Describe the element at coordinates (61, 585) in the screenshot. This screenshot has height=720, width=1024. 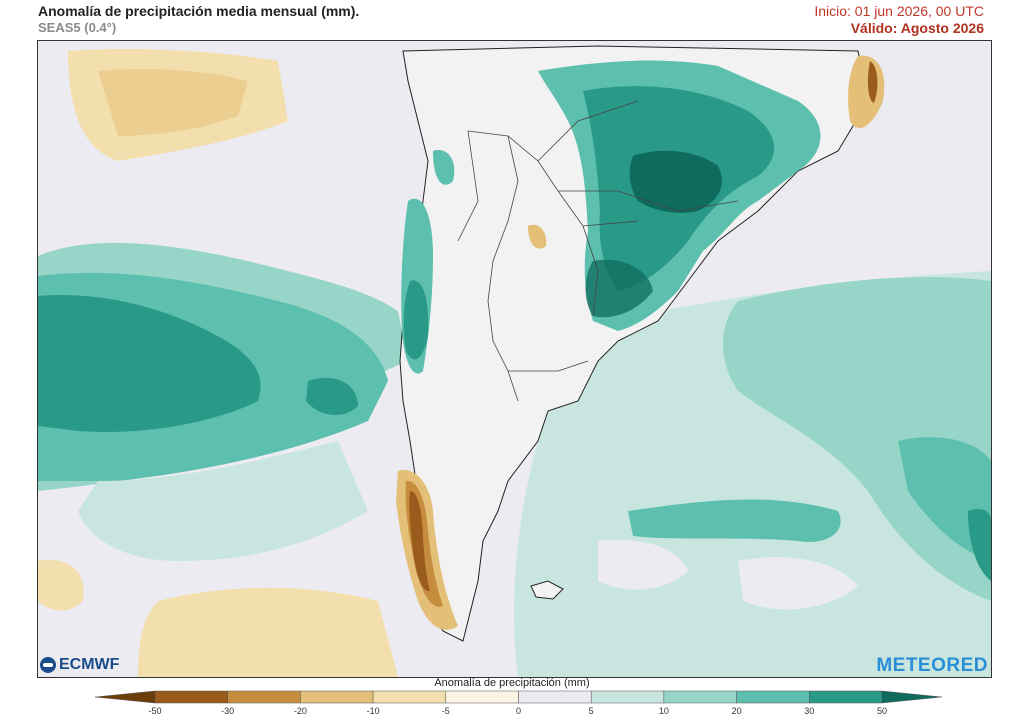
I see `southwest-dry-small` at that location.